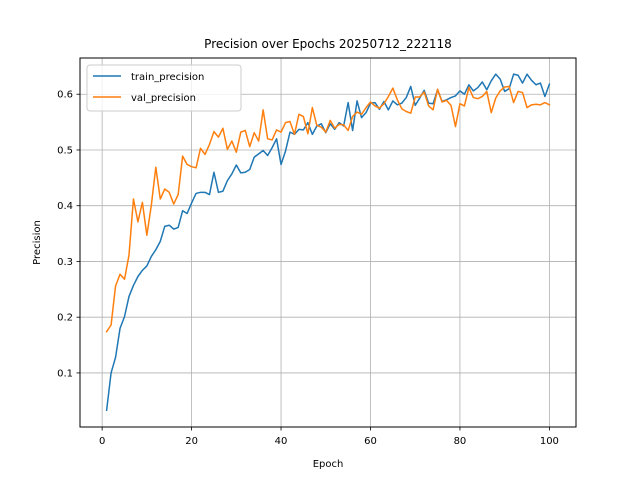 This screenshot has width=640, height=480. I want to click on legend: train_precision val_precision, so click(164, 88).